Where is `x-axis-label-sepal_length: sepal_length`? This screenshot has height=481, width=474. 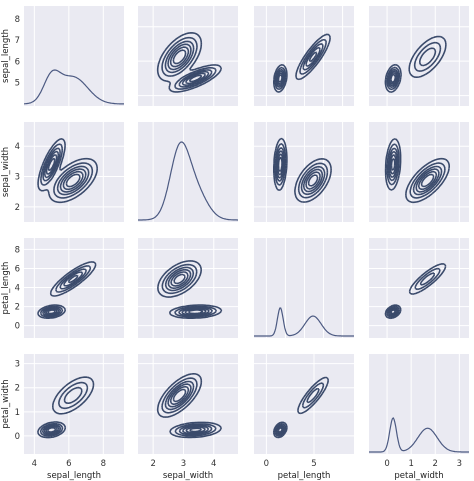 x-axis-label-sepal_length: sepal_length is located at coordinates (74, 476).